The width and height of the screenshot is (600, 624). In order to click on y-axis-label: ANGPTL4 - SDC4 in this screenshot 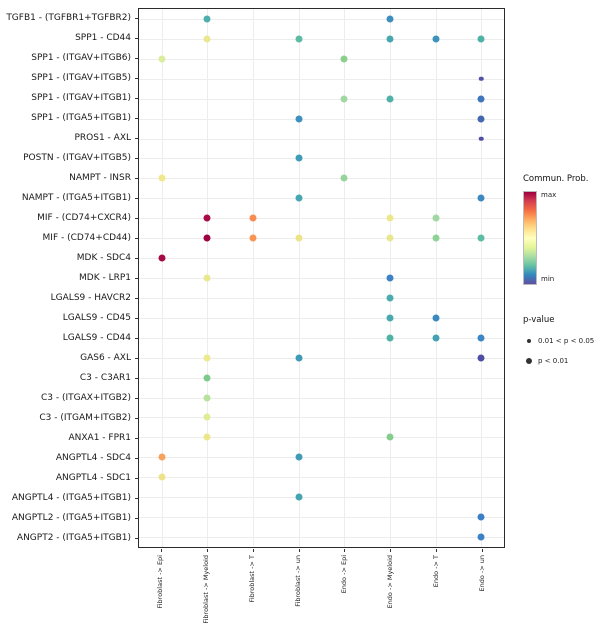, I will do `click(93, 458)`.